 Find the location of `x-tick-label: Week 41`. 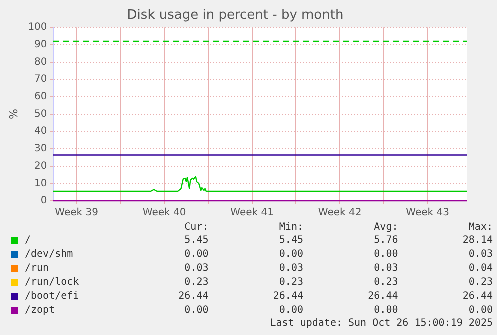

x-tick-label: Week 41 is located at coordinates (252, 213).